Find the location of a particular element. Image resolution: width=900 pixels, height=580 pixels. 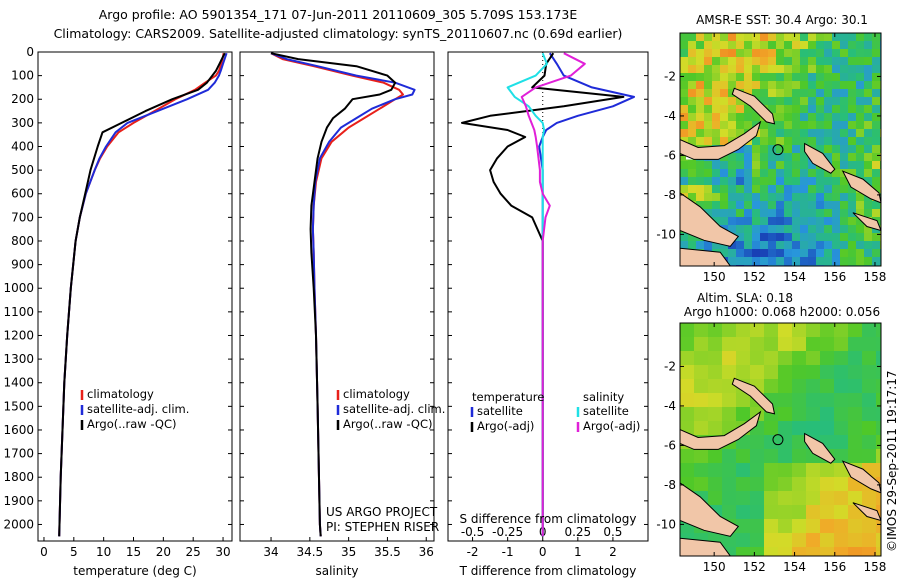

s-difference-axis-label: S difference from climatology is located at coordinates (548, 519).